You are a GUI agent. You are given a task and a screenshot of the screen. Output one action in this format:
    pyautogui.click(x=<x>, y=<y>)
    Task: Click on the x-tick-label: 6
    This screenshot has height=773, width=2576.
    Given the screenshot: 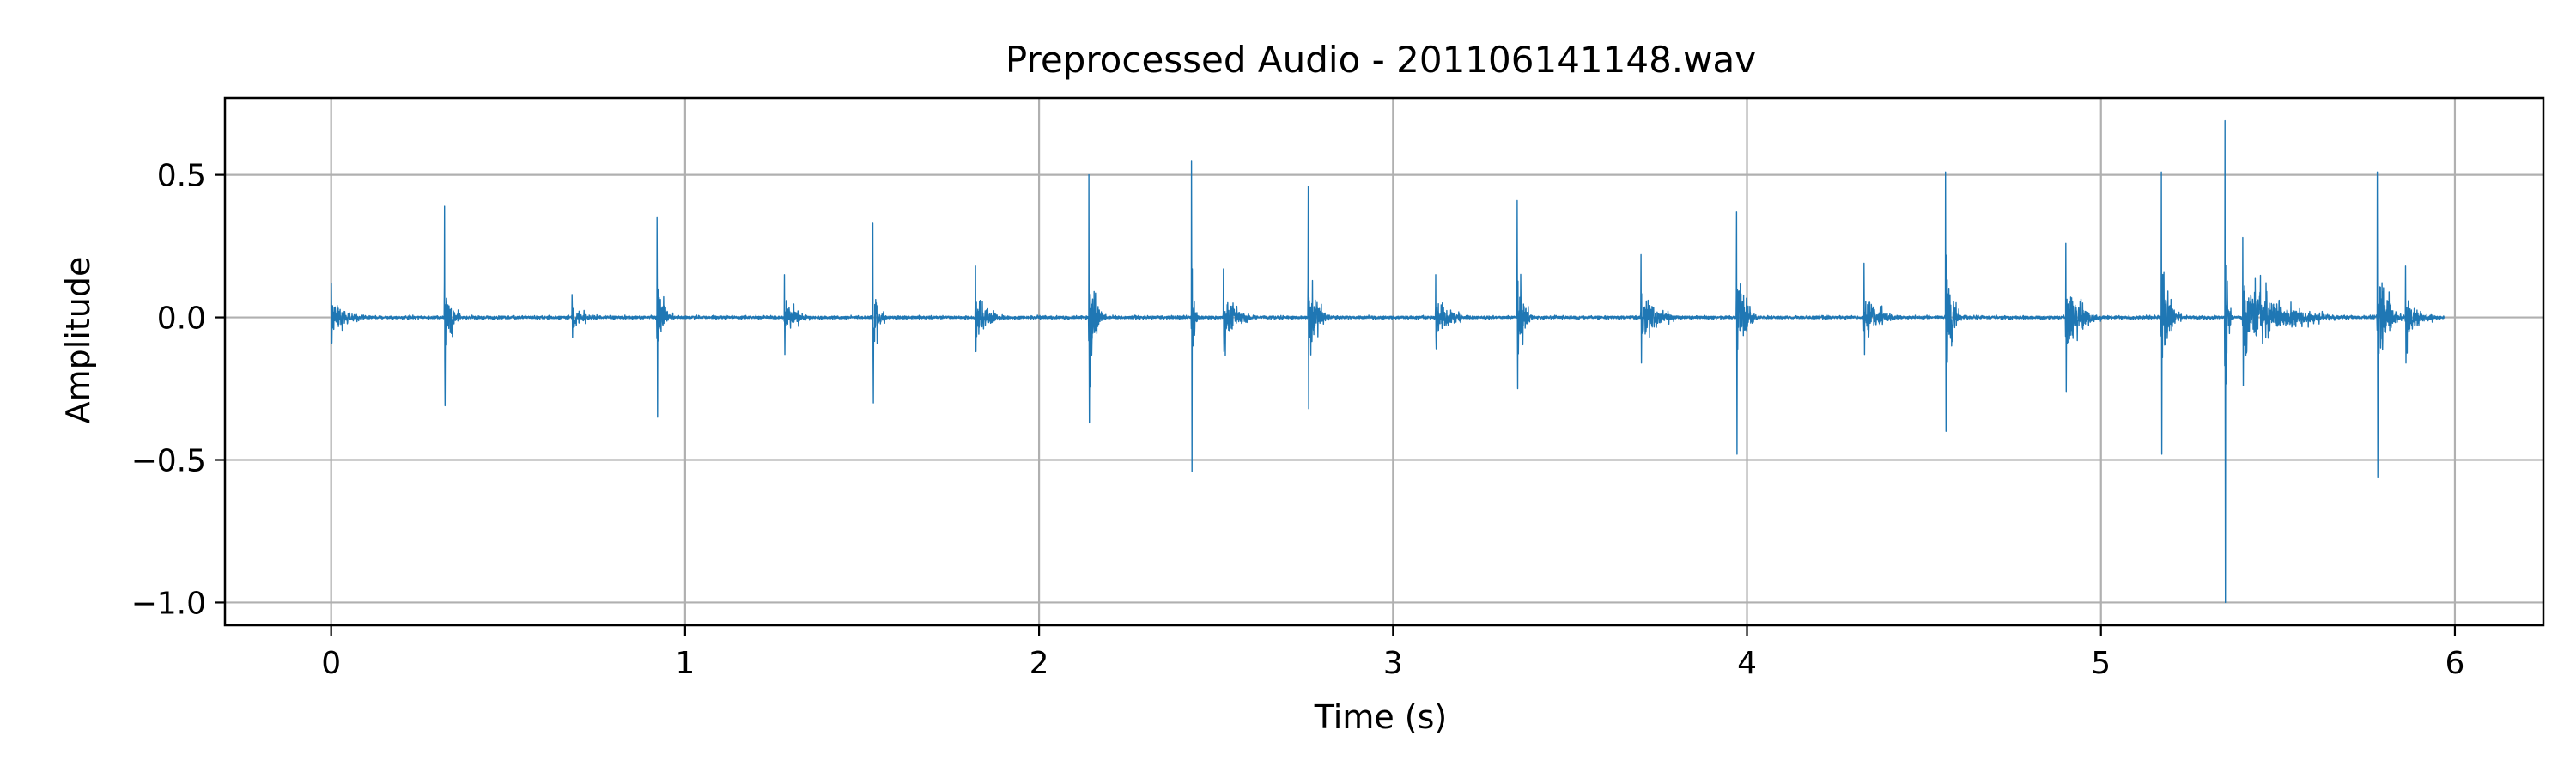 What is the action you would take?
    pyautogui.click(x=2455, y=663)
    